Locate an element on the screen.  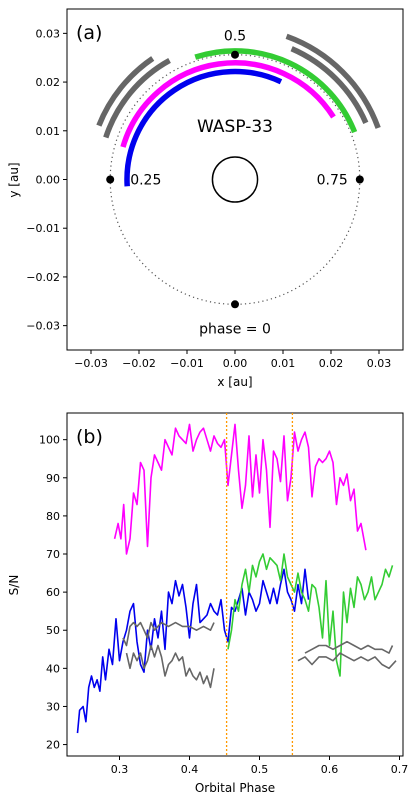
y-tick-label: 0.00 is located at coordinates (48, 180).